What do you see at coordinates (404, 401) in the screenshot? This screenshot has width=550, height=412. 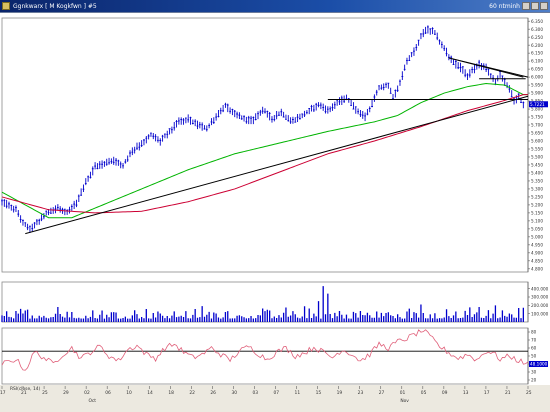 I see `time-axis-month-label: Nov` at bounding box center [404, 401].